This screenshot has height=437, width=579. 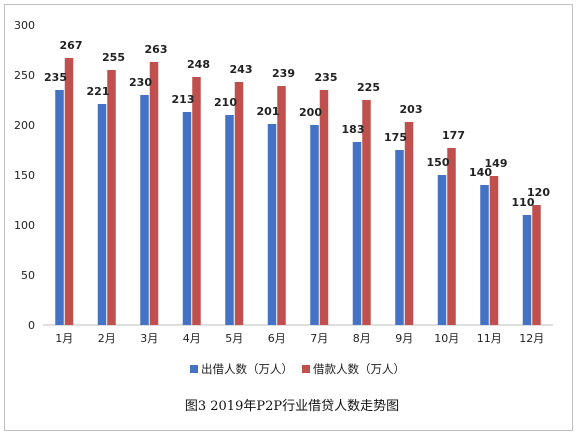 What do you see at coordinates (24, 175) in the screenshot?
I see `y-tick-label: 150` at bounding box center [24, 175].